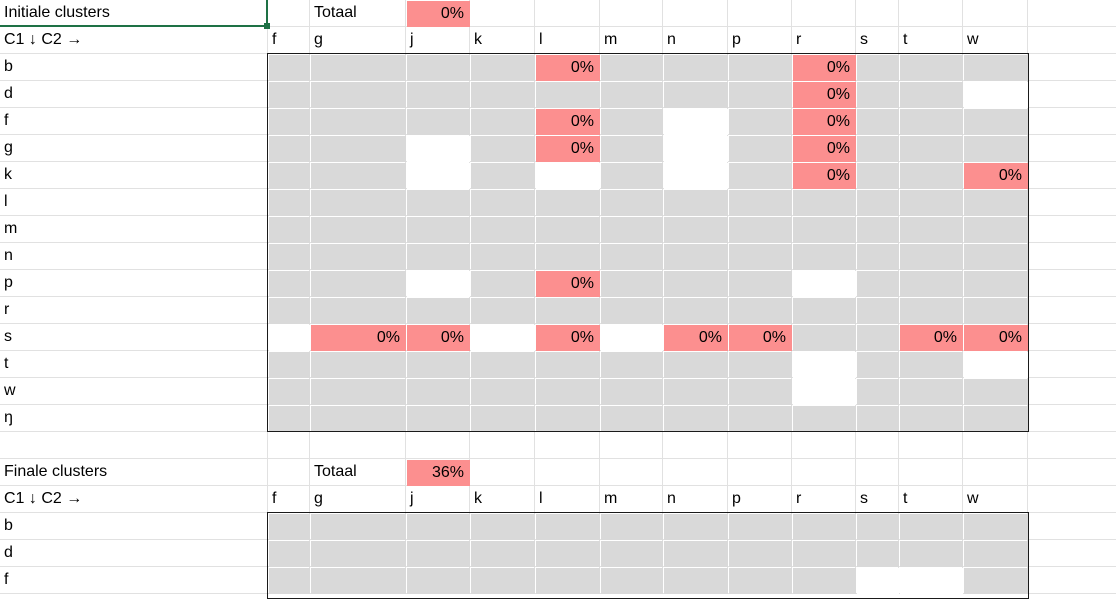  What do you see at coordinates (56, 471) in the screenshot?
I see `section-title: Finale clusters` at bounding box center [56, 471].